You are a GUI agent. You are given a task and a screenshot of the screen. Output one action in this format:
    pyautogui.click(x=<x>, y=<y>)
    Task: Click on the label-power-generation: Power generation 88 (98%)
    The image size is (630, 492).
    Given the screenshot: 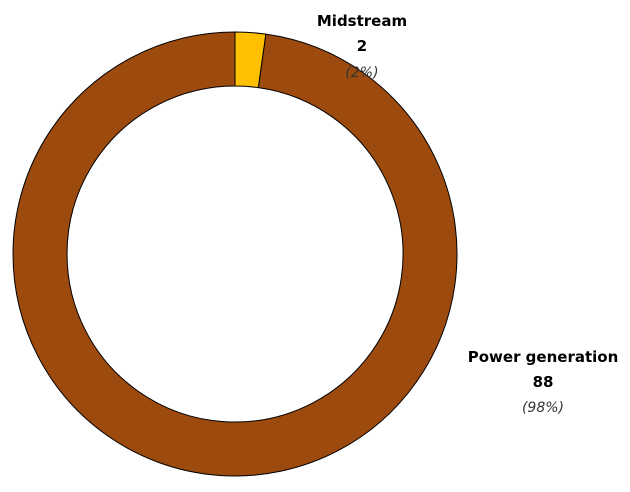 What is the action you would take?
    pyautogui.click(x=543, y=382)
    